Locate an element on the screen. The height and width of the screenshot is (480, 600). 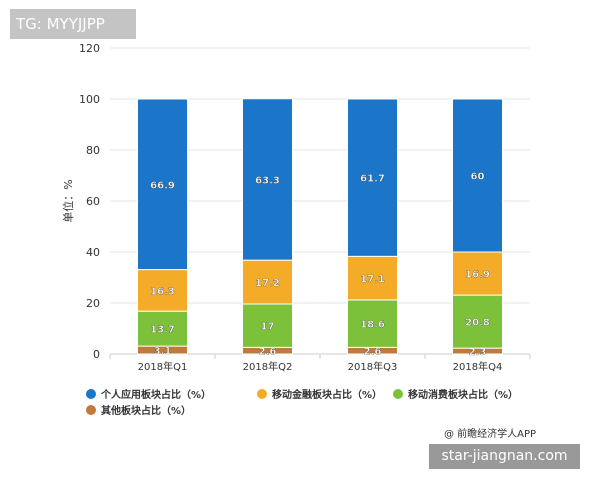
y-tick-label: 100 is located at coordinates (89, 99).